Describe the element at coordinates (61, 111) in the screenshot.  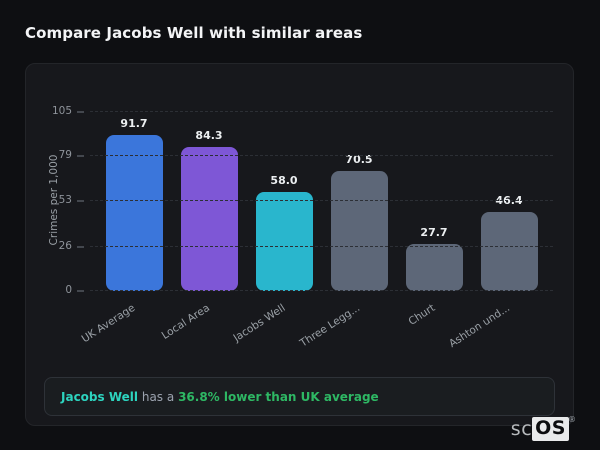
I see `y-tick-label: 105` at that location.